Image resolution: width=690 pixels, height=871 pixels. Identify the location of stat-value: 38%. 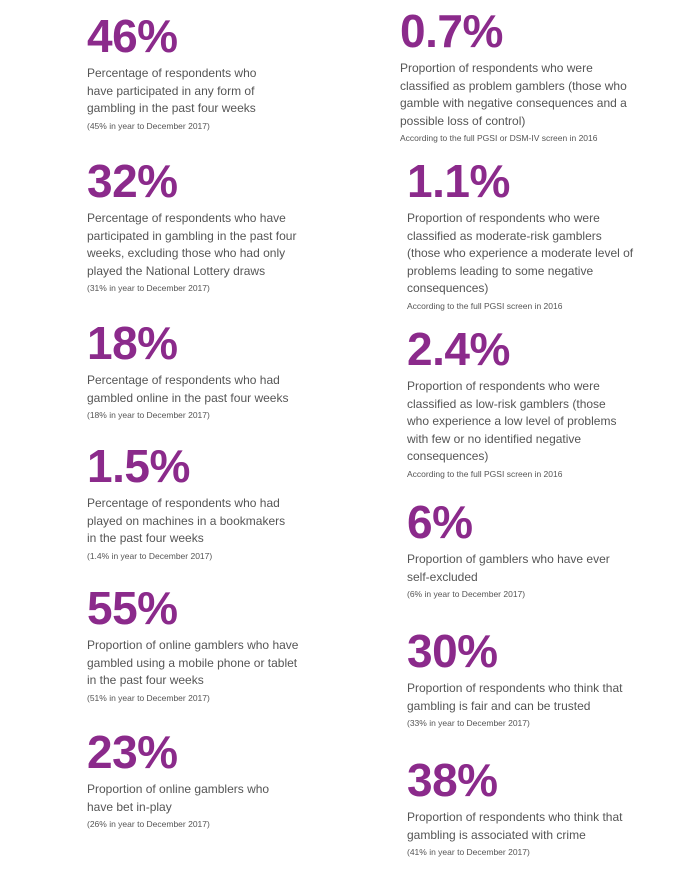
(452, 780).